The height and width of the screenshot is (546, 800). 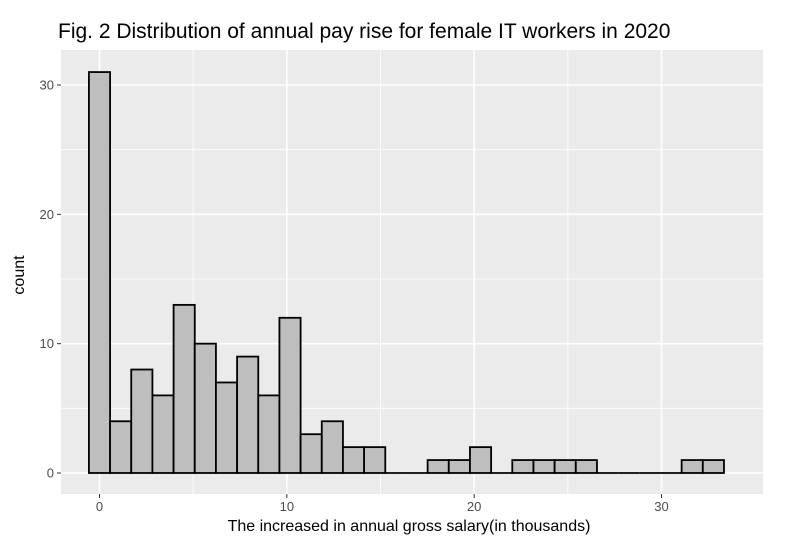 I want to click on x-axis: 0 10 20 30, so click(x=382, y=504).